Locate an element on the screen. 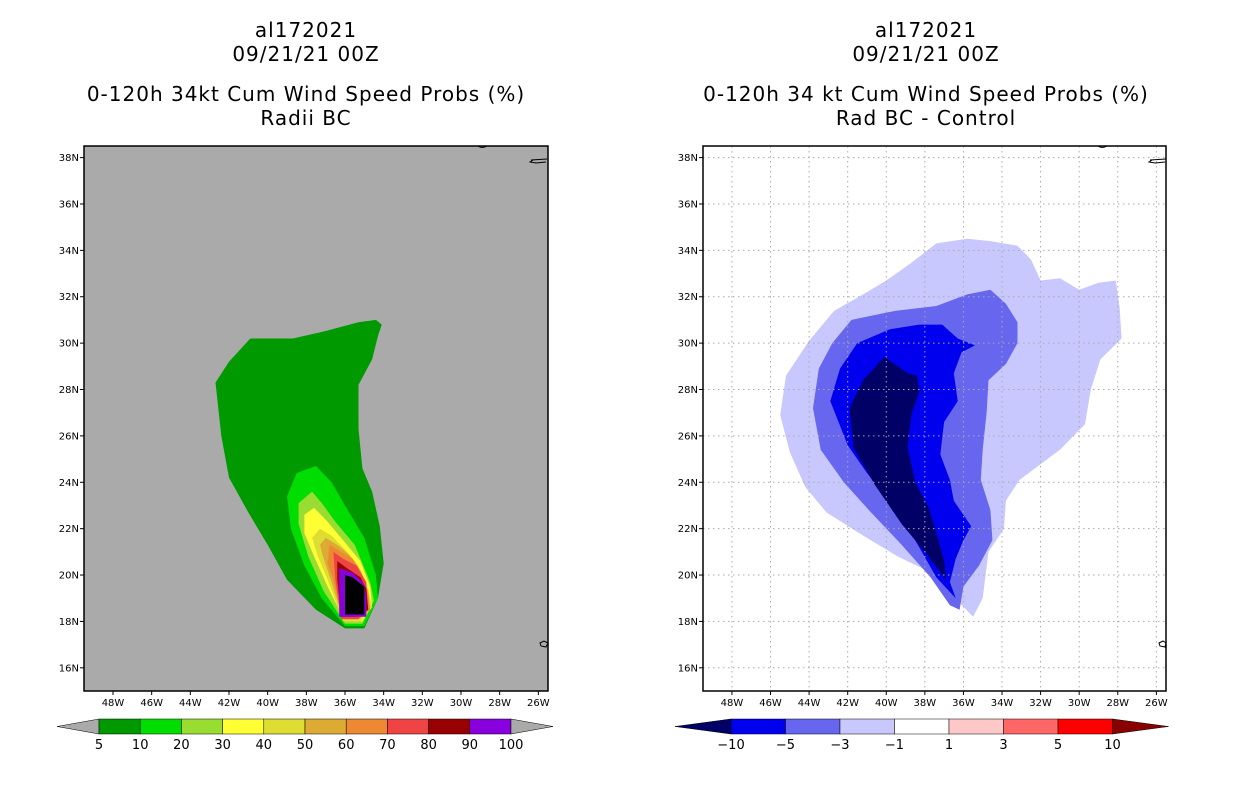  left-y-tick-label: 20N is located at coordinates (69, 576).